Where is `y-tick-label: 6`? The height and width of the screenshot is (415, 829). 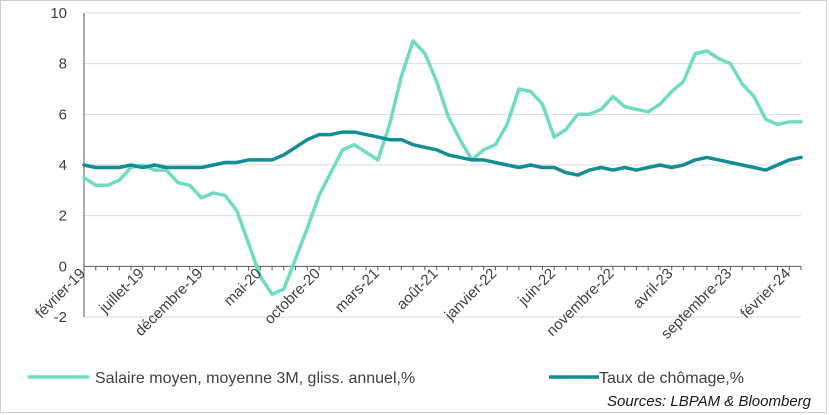 y-tick-label: 6 is located at coordinates (63, 114).